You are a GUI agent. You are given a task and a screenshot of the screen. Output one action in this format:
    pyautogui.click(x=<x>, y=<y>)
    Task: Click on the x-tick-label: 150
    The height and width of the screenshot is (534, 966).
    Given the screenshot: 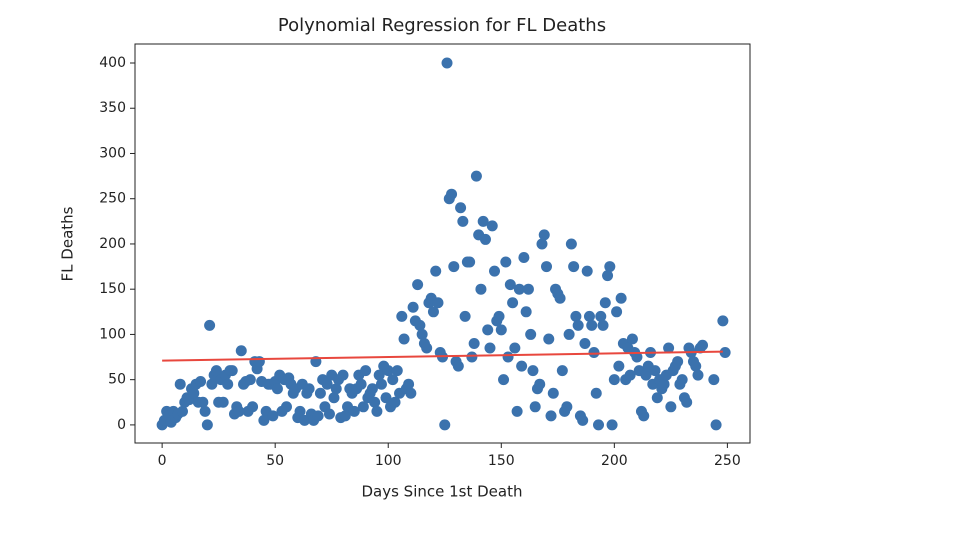 What is the action you would take?
    pyautogui.click(x=501, y=461)
    